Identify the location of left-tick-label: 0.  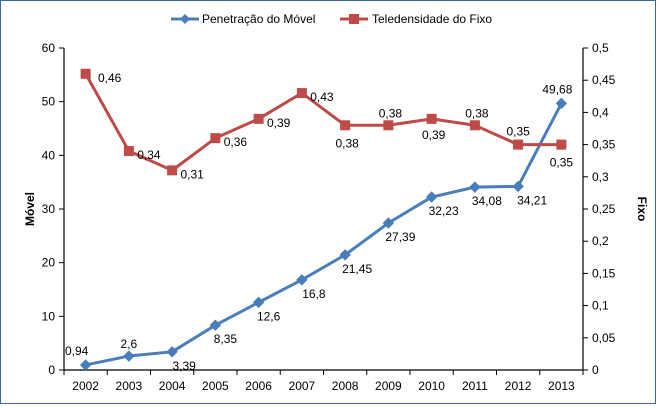
(51, 370).